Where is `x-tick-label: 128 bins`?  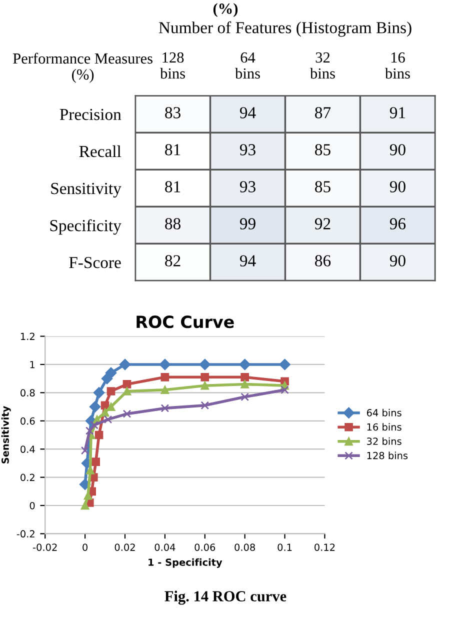
x-tick-label: 128 bins is located at coordinates (172, 65).